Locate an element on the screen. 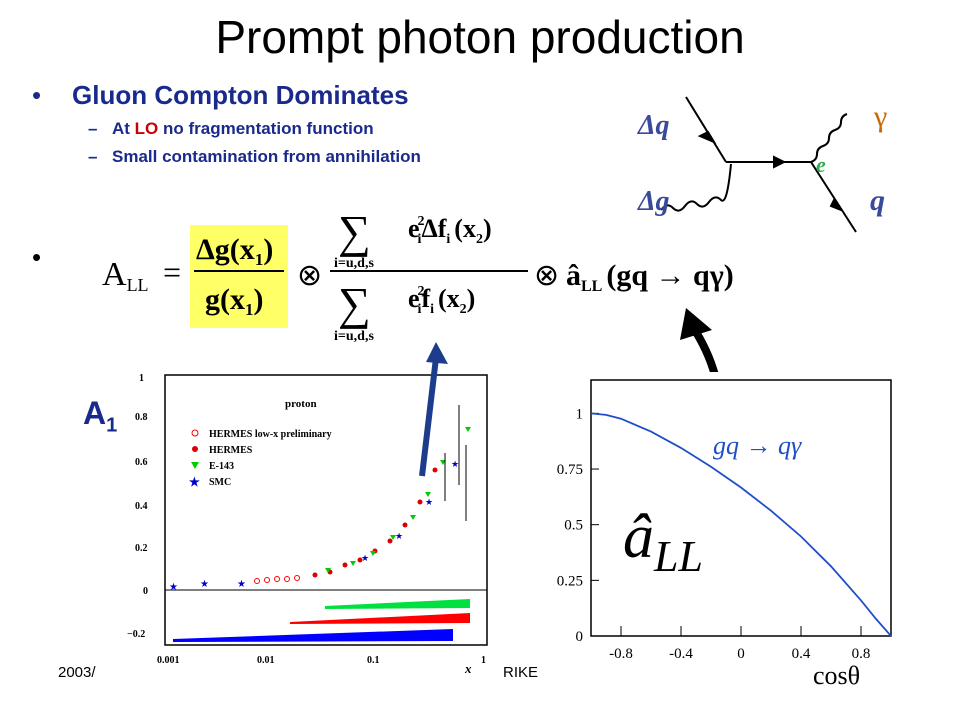 This screenshot has width=960, height=720. a1-ytick: 0.6 is located at coordinates (141, 462).